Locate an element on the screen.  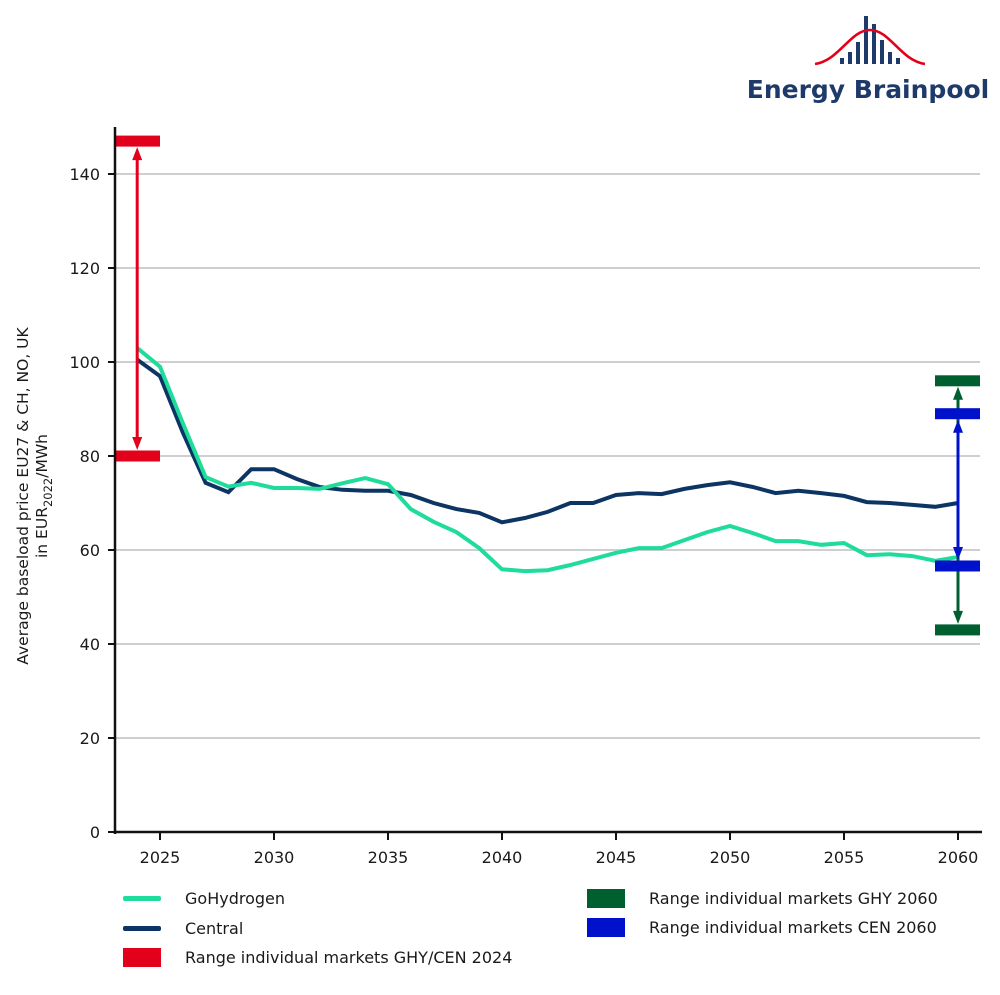
y-tick-label: 40 is located at coordinates (90, 644).